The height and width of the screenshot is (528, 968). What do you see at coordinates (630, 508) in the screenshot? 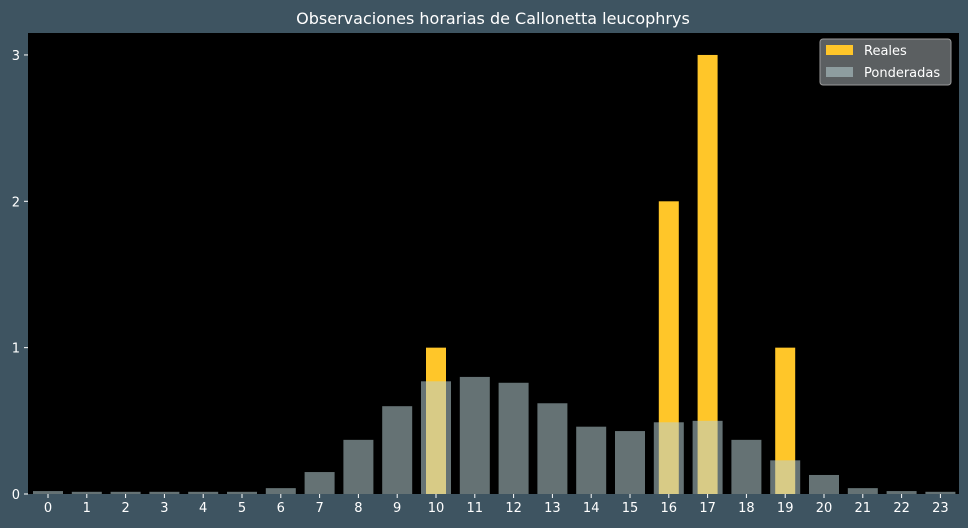
I see `x-tick-label-15: 15` at bounding box center [630, 508].